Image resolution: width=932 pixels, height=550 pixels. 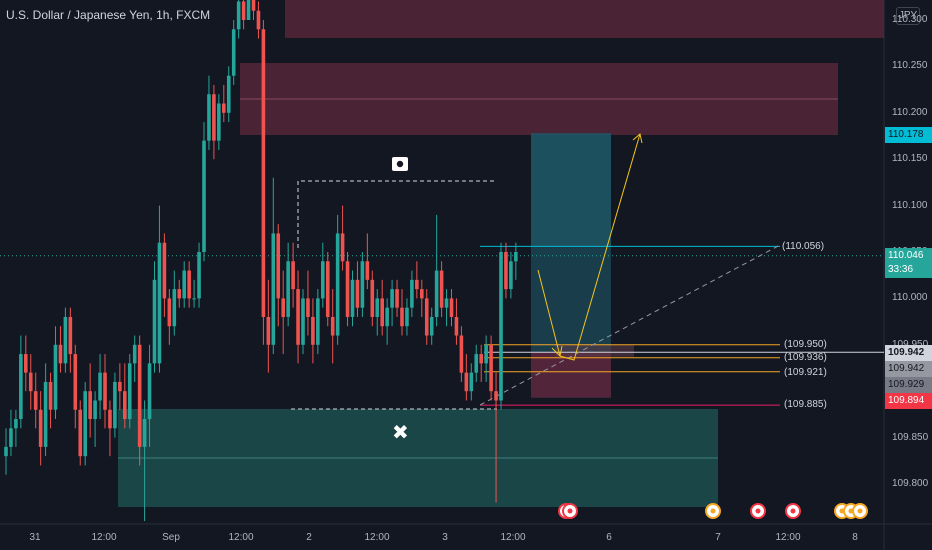 I want to click on flag-icon-center, so click(x=400, y=164).